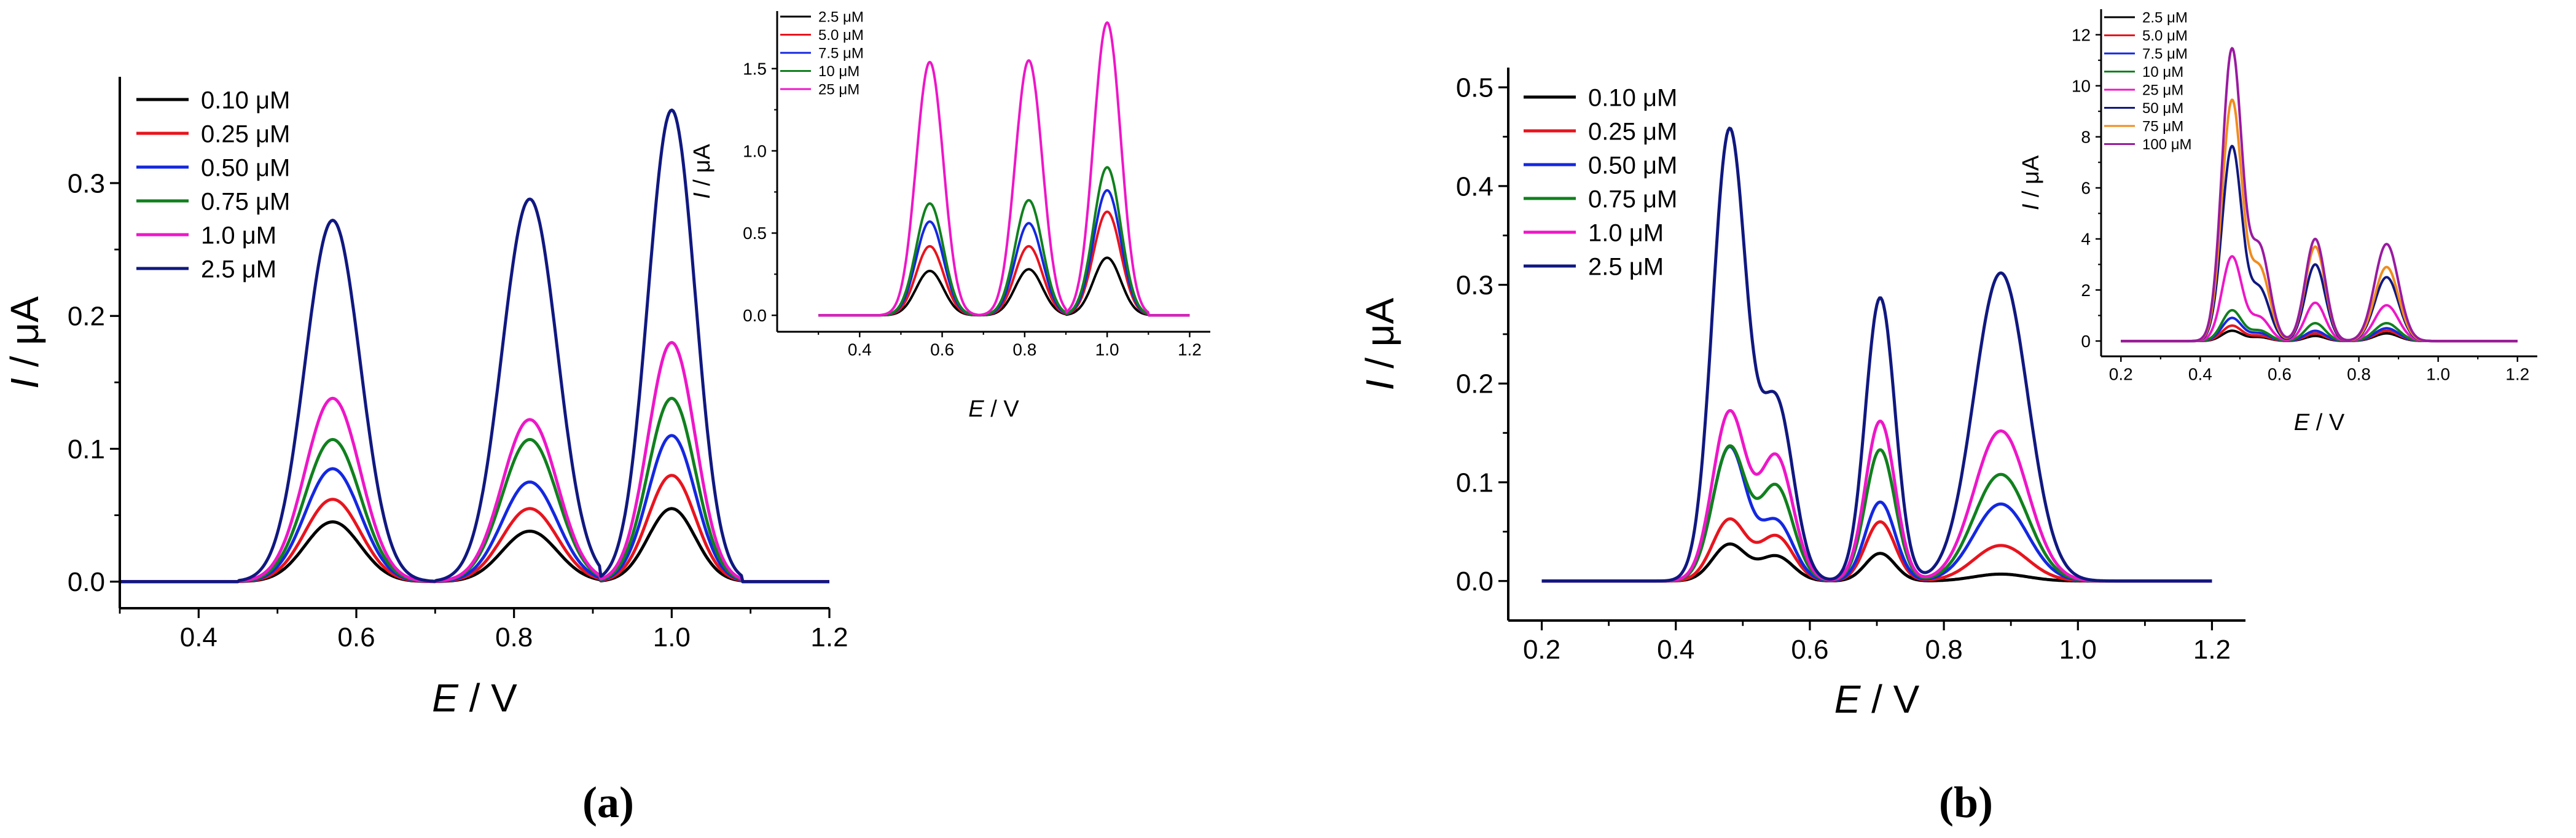 The width and height of the screenshot is (2576, 838). Describe the element at coordinates (608, 803) in the screenshot. I see `panel-label-a: (a)` at that location.